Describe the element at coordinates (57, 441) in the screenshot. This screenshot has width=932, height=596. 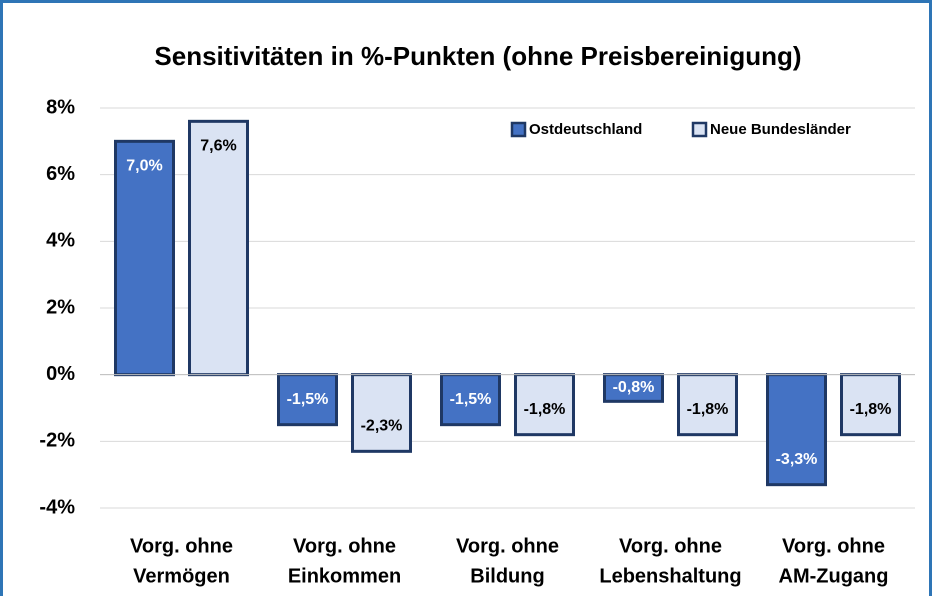
I see `y-tick-label: -2%` at that location.